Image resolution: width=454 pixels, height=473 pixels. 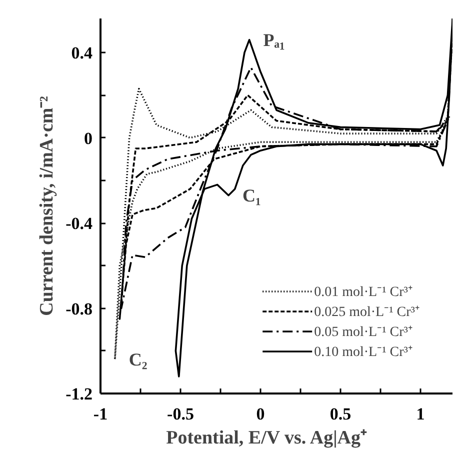 I want to click on annotation: Pₐ₁, so click(x=274, y=40).